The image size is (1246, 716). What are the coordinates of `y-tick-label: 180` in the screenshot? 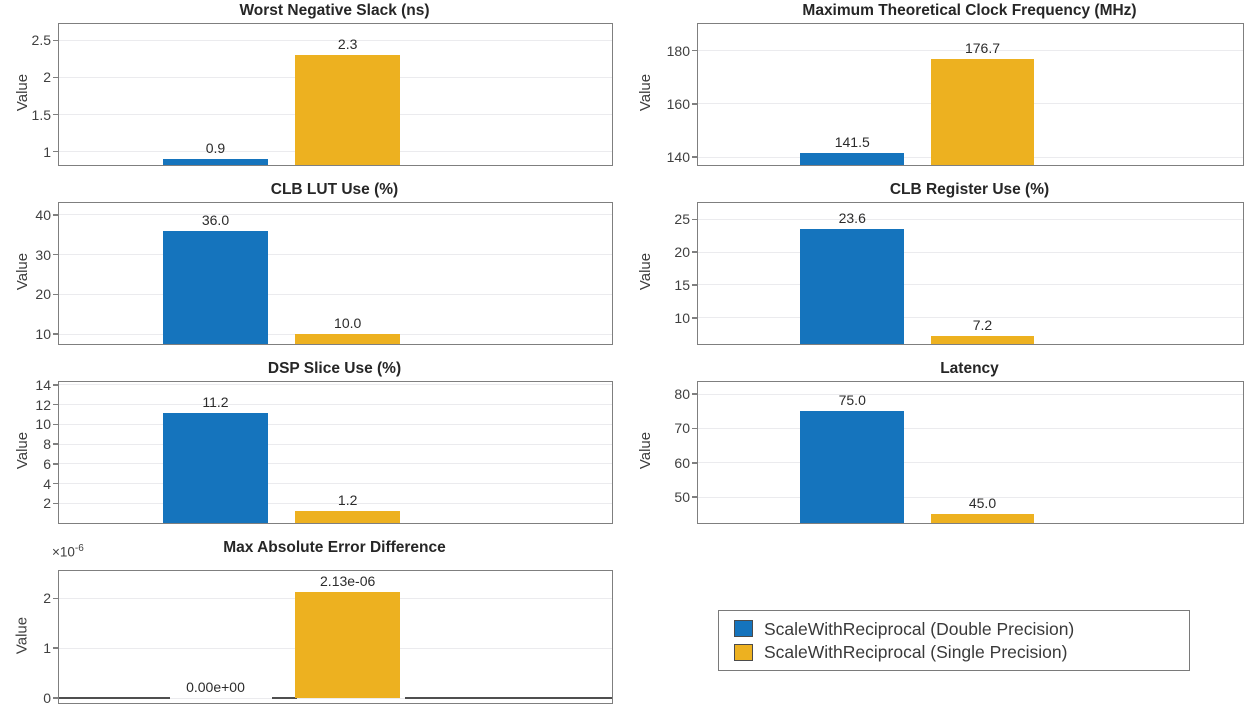 It's located at (678, 50).